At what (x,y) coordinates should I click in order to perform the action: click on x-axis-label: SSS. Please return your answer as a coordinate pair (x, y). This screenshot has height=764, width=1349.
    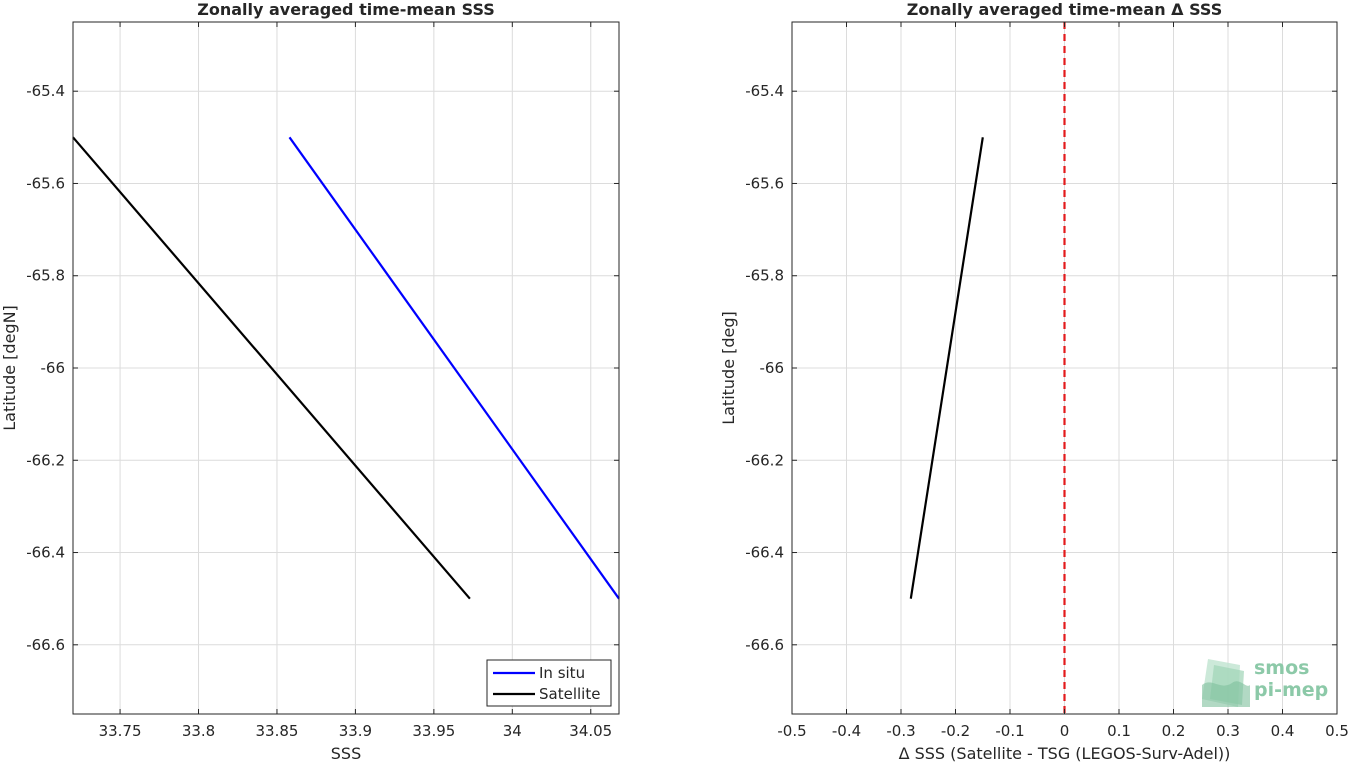
    Looking at the image, I should click on (346, 753).